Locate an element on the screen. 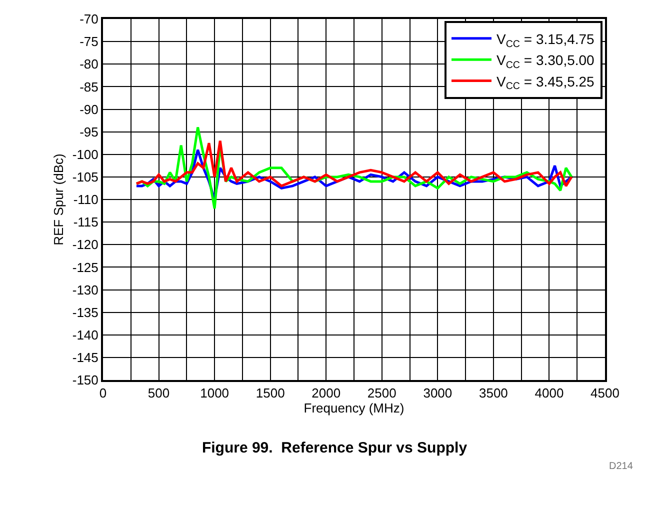 The height and width of the screenshot is (508, 669). y-tick-label: -90 is located at coordinates (89, 109).